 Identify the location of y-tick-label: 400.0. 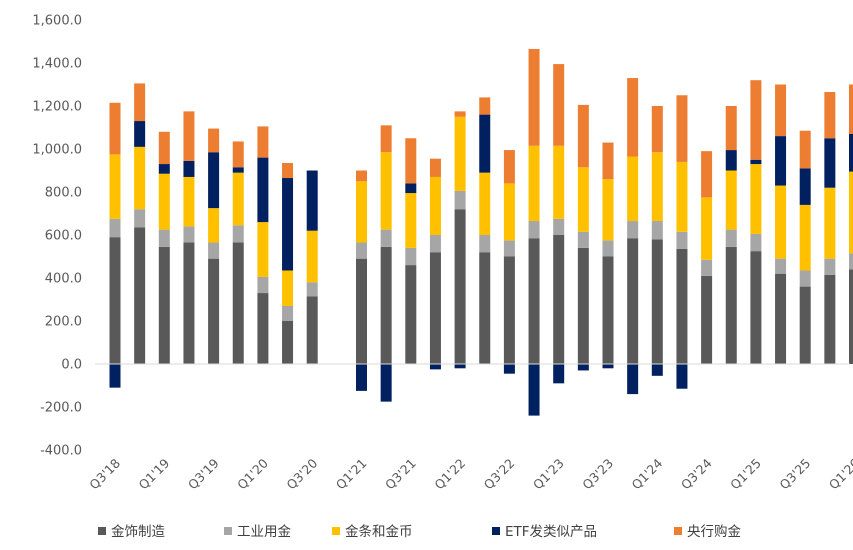
(63, 279).